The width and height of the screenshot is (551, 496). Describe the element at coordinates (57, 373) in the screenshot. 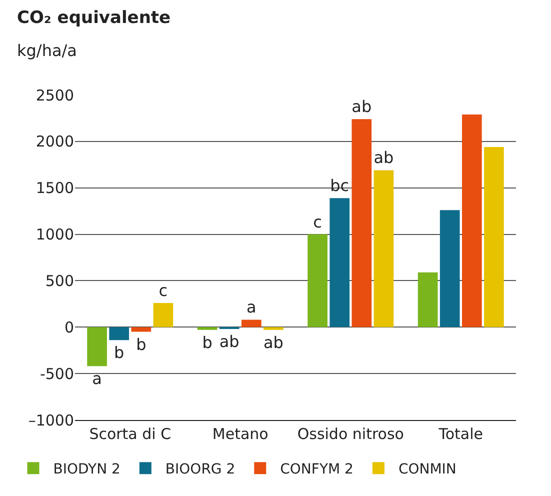

I see `y-tick-label: -500` at that location.